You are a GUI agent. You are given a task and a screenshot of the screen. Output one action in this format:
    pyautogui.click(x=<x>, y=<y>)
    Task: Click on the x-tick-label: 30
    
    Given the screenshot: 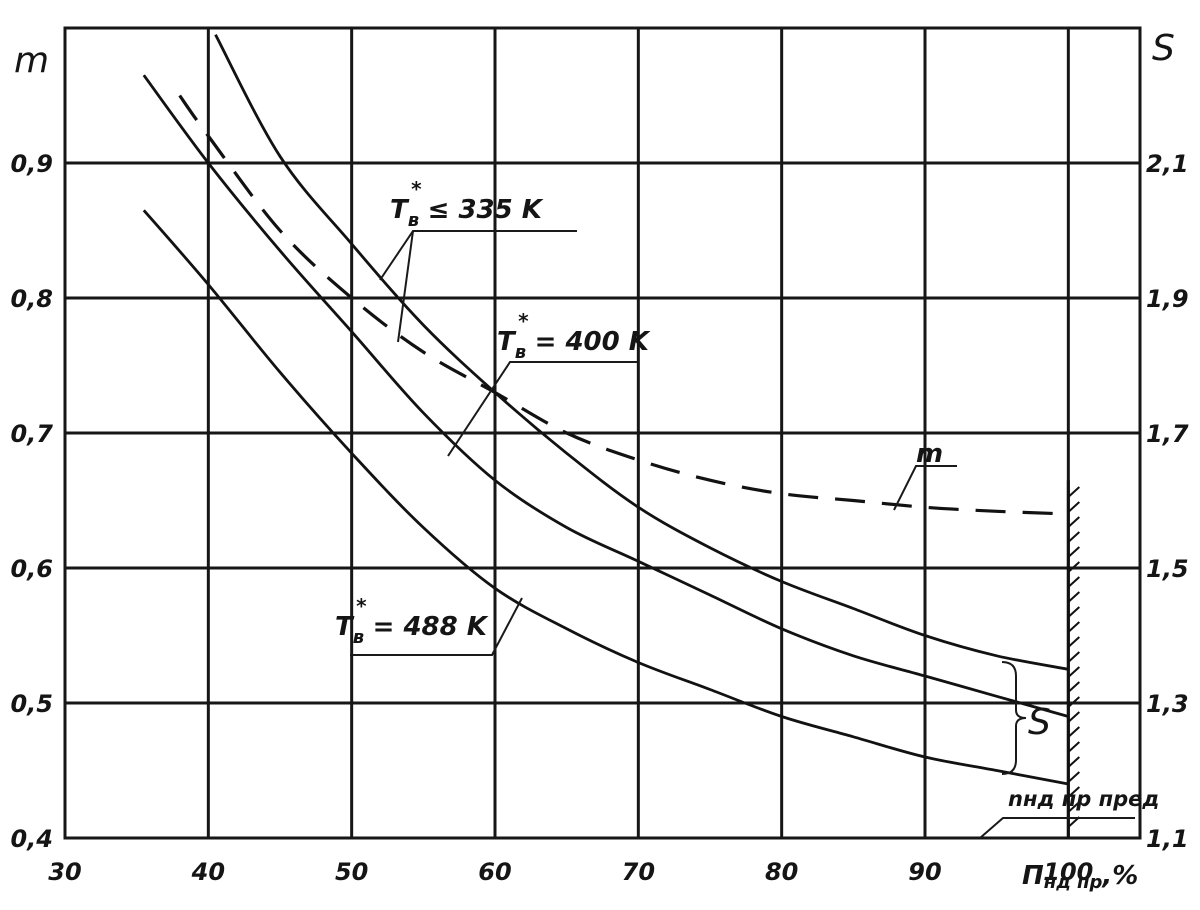 What is the action you would take?
    pyautogui.click(x=64, y=872)
    